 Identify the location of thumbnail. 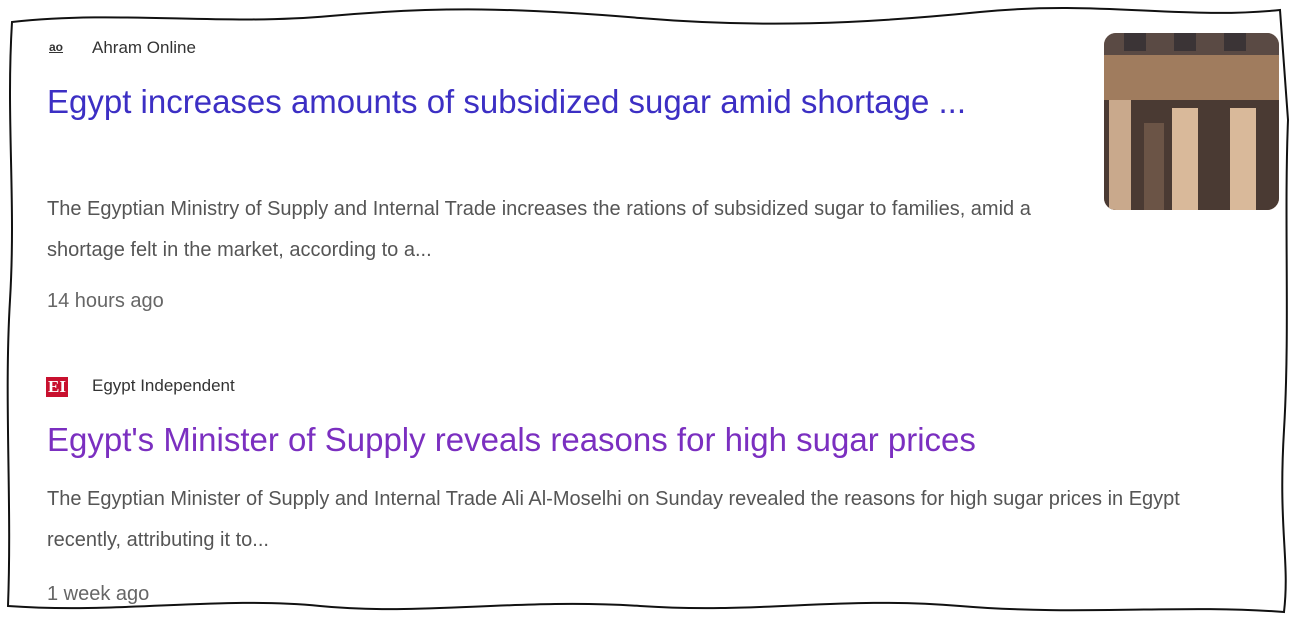
(1191, 121).